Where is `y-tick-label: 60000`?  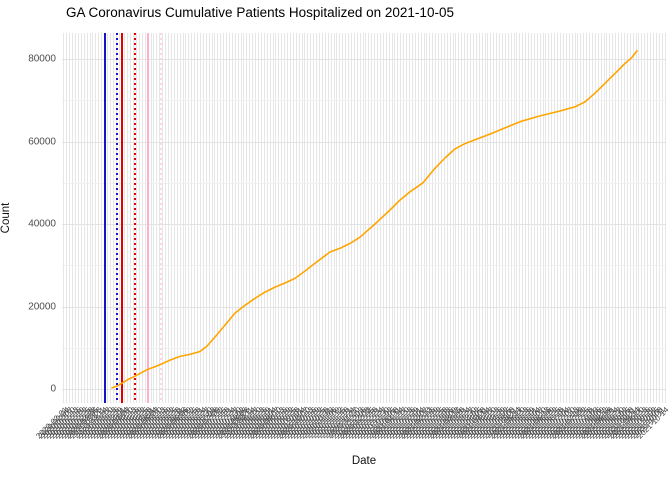
y-tick-label: 60000 is located at coordinates (42, 141).